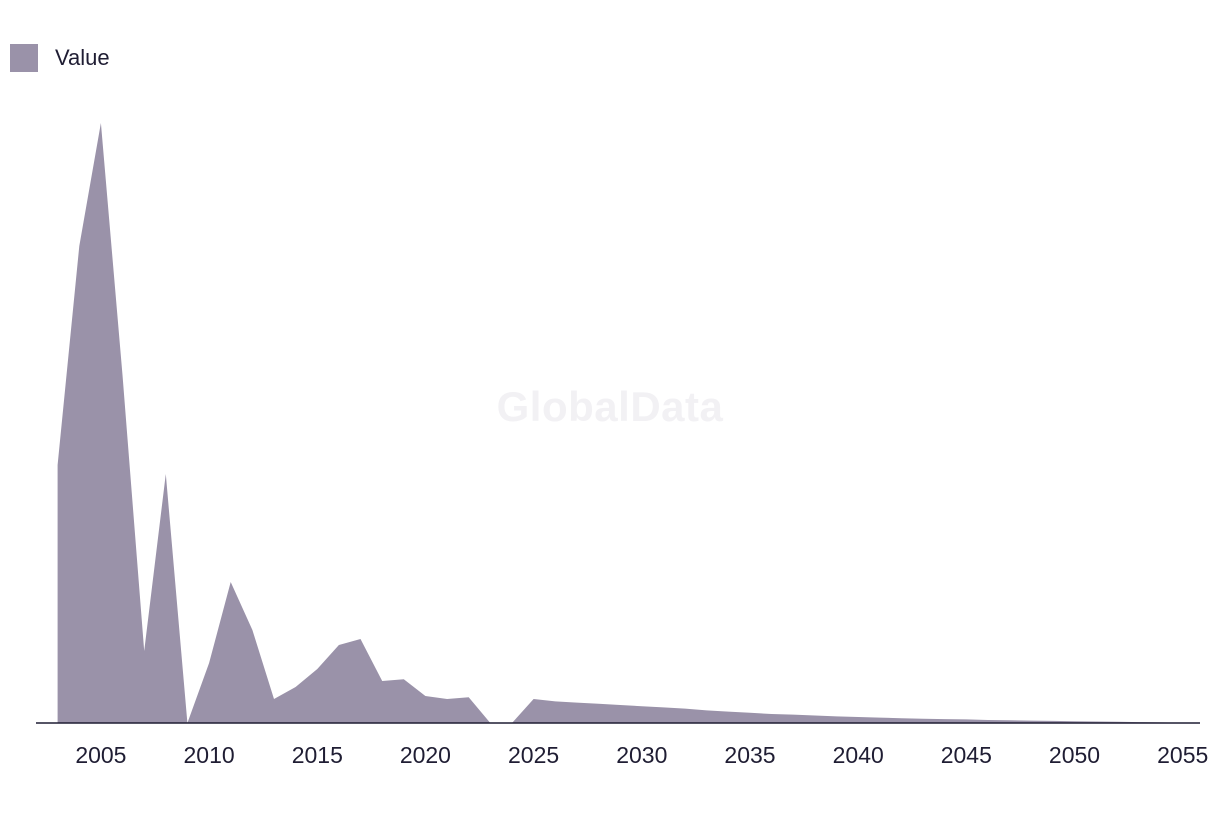  I want to click on x-tick-label: 2025, so click(533, 755).